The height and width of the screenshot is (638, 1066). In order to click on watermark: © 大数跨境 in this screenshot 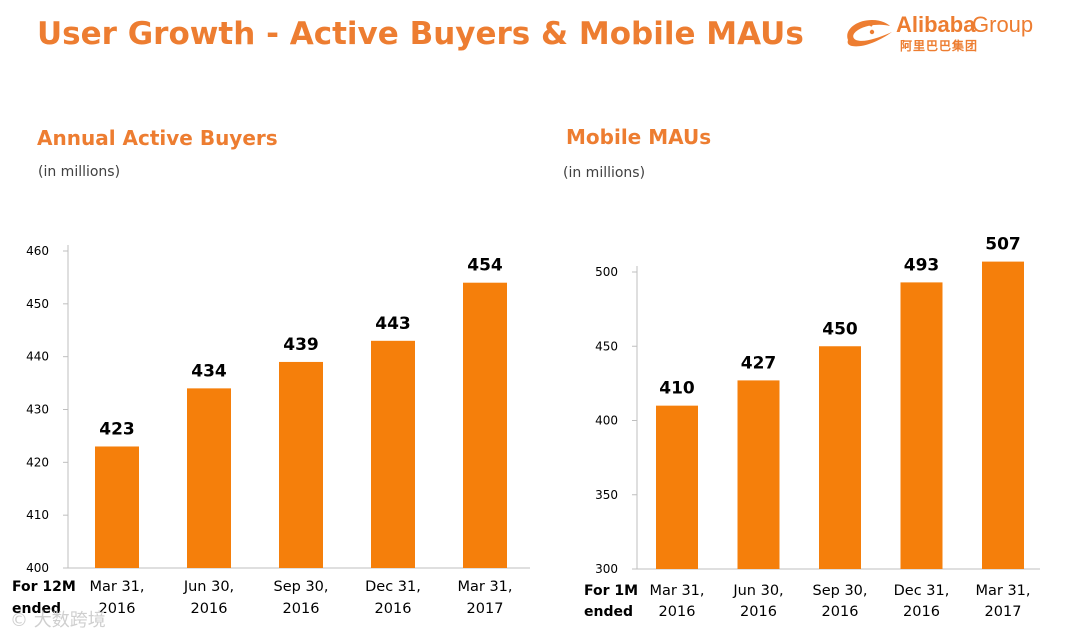, I will do `click(58, 619)`.